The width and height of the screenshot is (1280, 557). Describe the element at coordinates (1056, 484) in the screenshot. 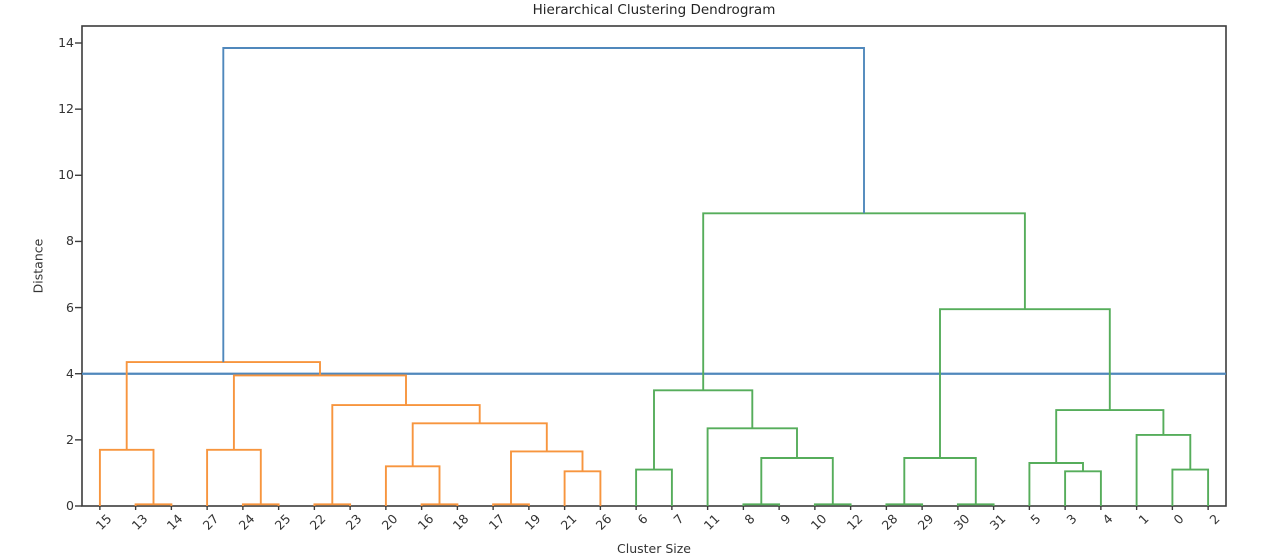

I see `dendrogram-link-m25` at that location.